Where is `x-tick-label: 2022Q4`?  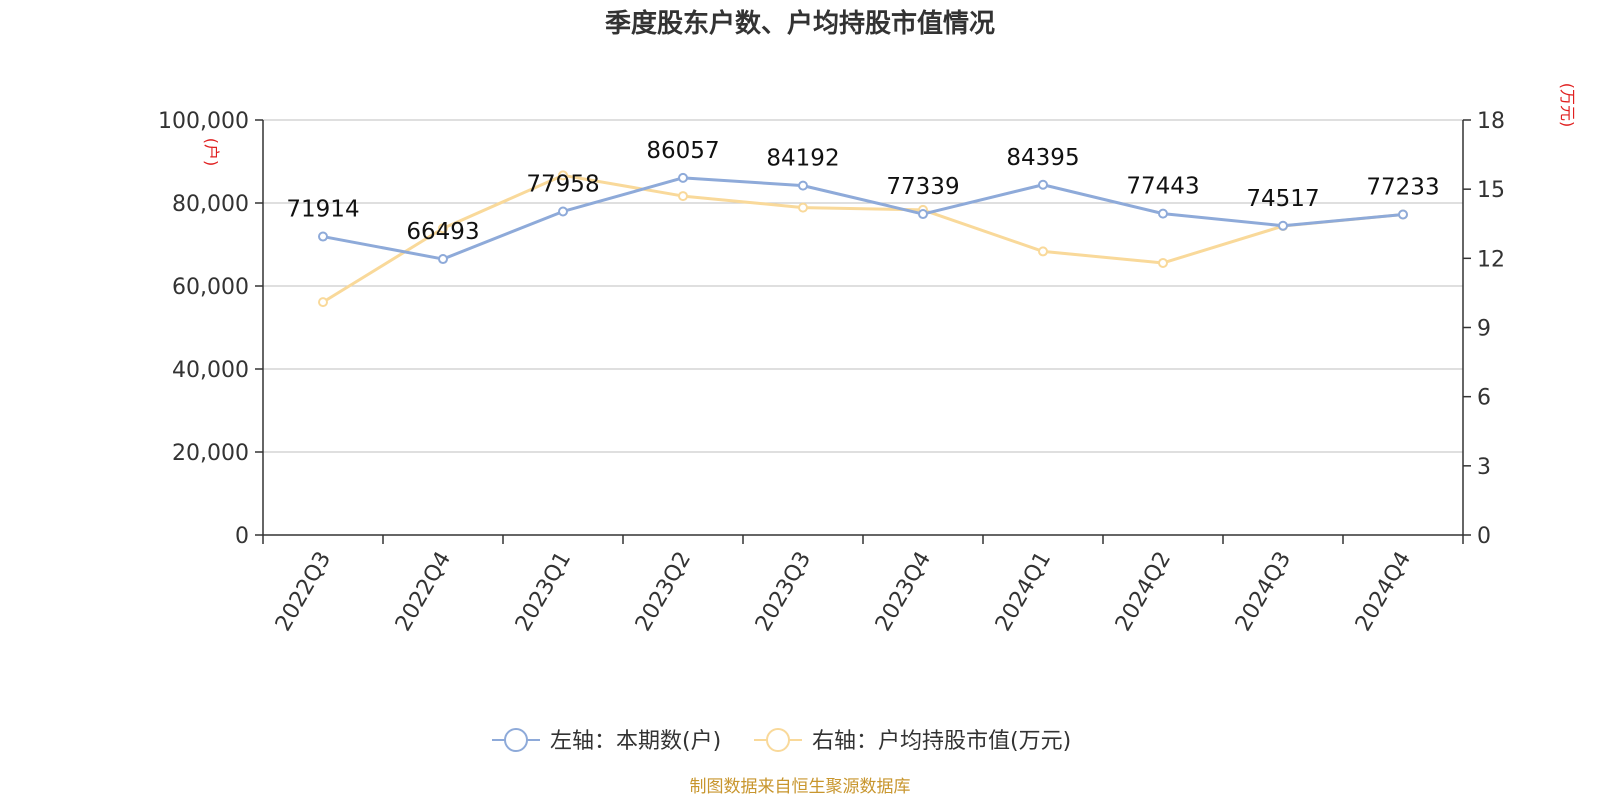 x-tick-label: 2022Q4 is located at coordinates (423, 592).